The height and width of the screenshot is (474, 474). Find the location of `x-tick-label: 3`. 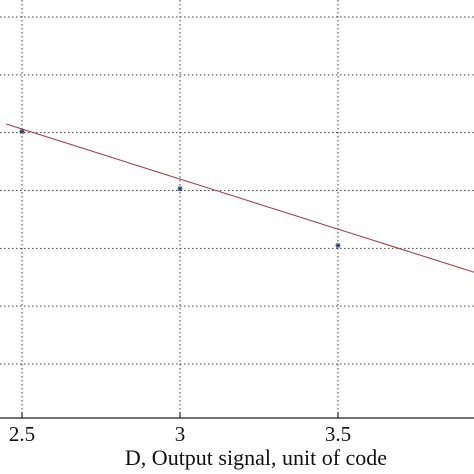

x-tick-label: 3 is located at coordinates (180, 434).